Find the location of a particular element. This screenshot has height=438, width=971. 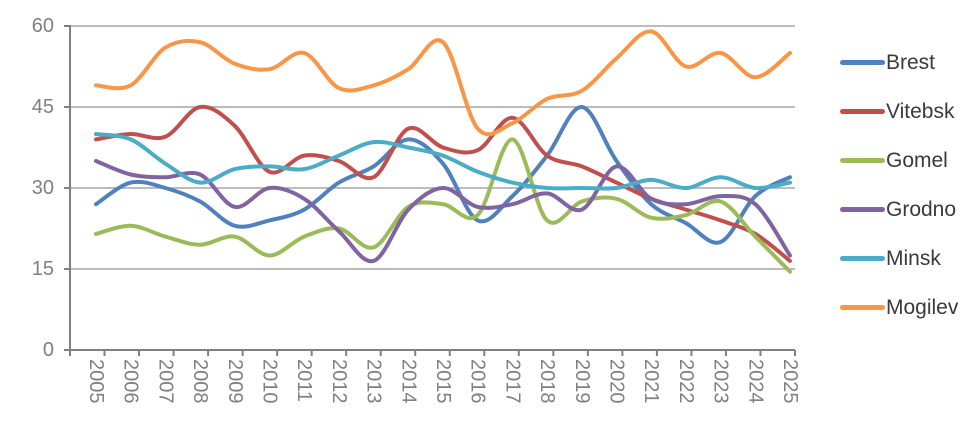

legend-item-vitebsk: Vitebsk is located at coordinates (897, 111).